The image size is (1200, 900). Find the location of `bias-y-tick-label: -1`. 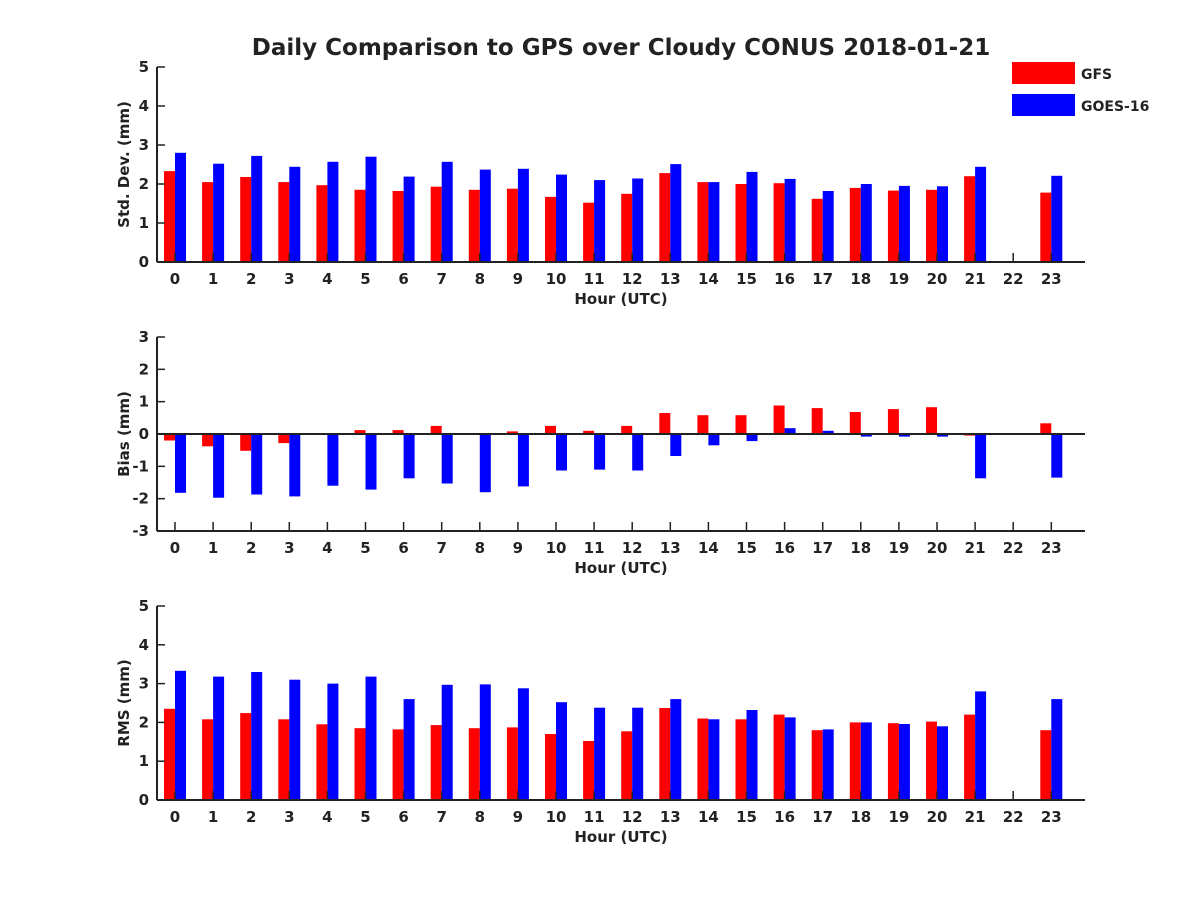

bias-y-tick-label: -1 is located at coordinates (140, 466).